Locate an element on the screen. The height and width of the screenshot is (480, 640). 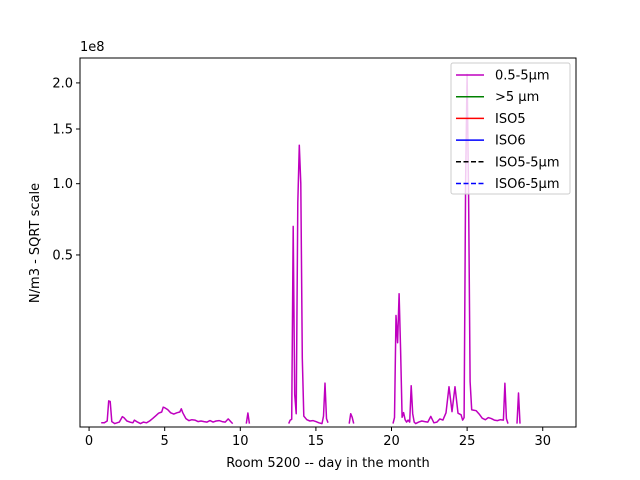
x-tick-label: 30 is located at coordinates (542, 441).